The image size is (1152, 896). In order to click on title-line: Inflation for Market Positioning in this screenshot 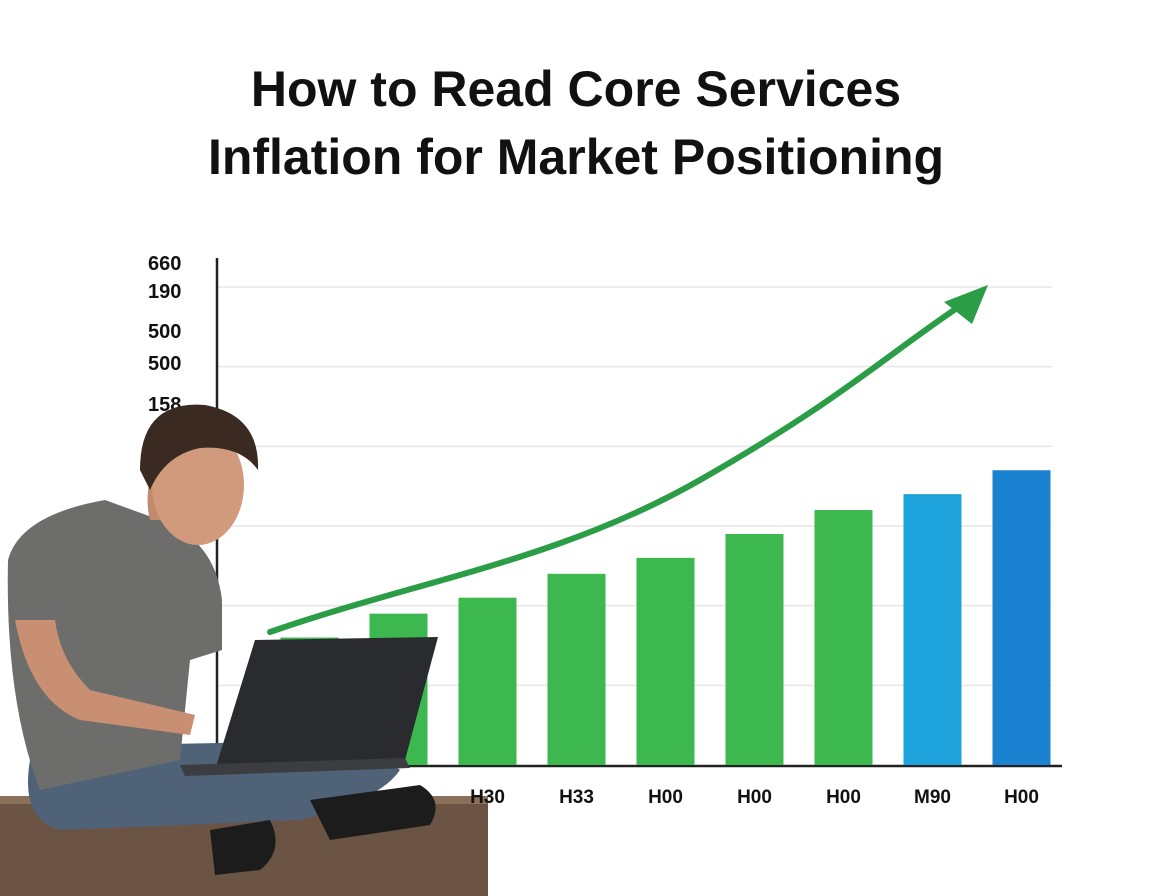, I will do `click(576, 157)`.